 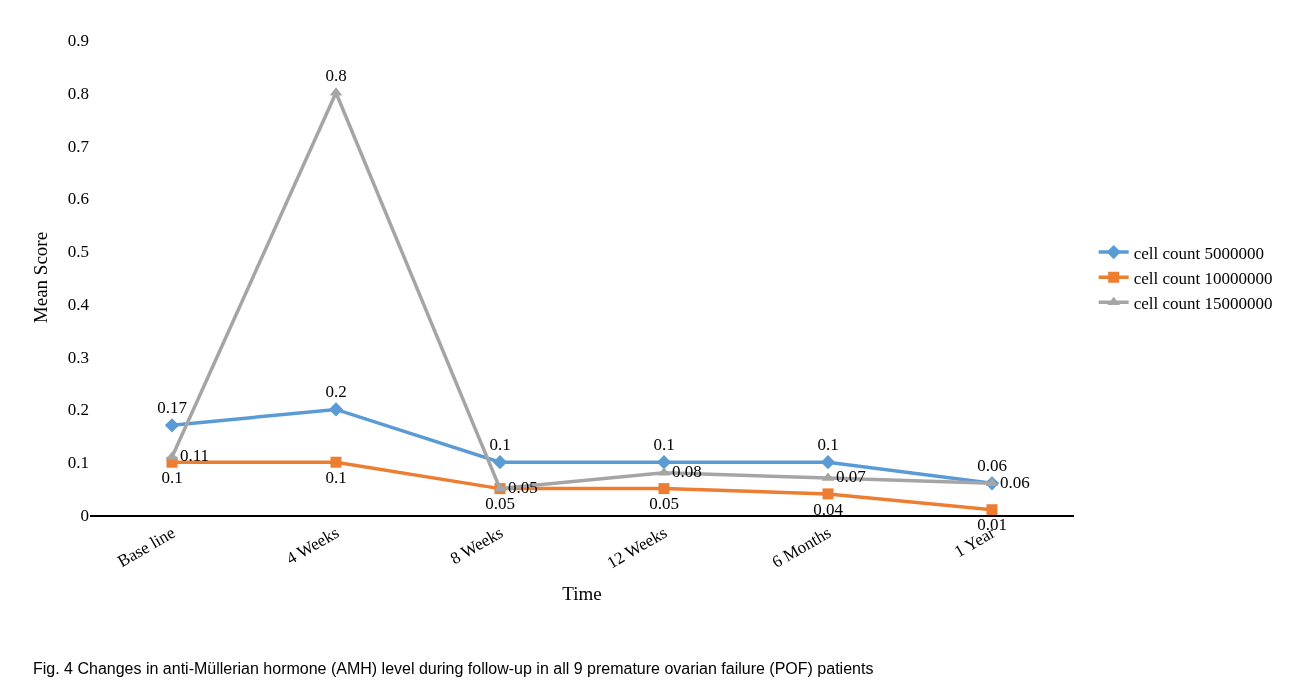 I want to click on y-tick-label: 0.6, so click(x=78, y=199).